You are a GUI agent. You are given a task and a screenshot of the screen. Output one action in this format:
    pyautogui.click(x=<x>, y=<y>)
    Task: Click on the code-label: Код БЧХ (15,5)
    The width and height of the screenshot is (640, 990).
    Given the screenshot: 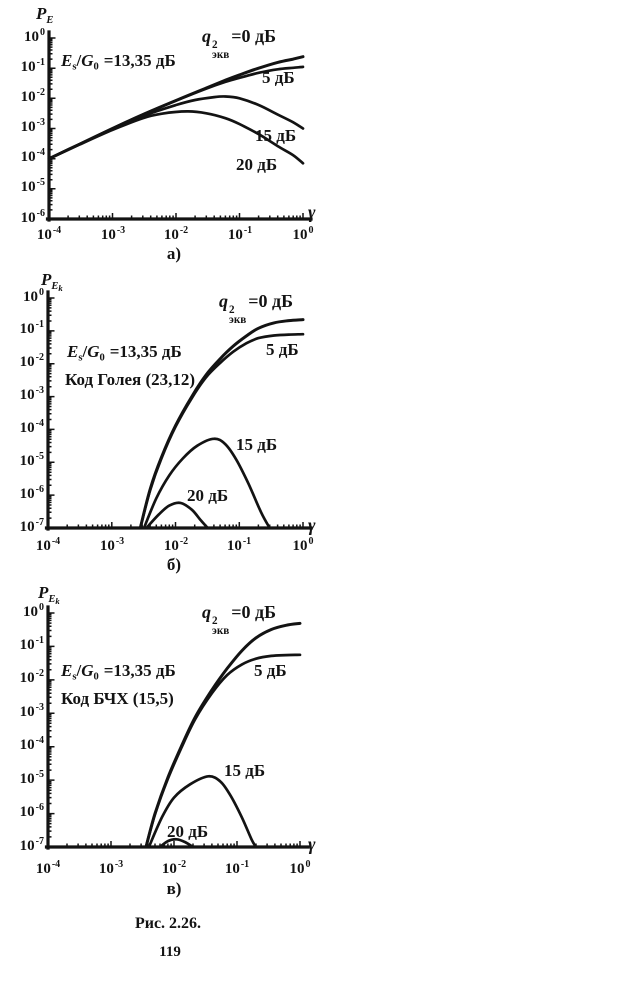 What is the action you would take?
    pyautogui.click(x=117, y=698)
    